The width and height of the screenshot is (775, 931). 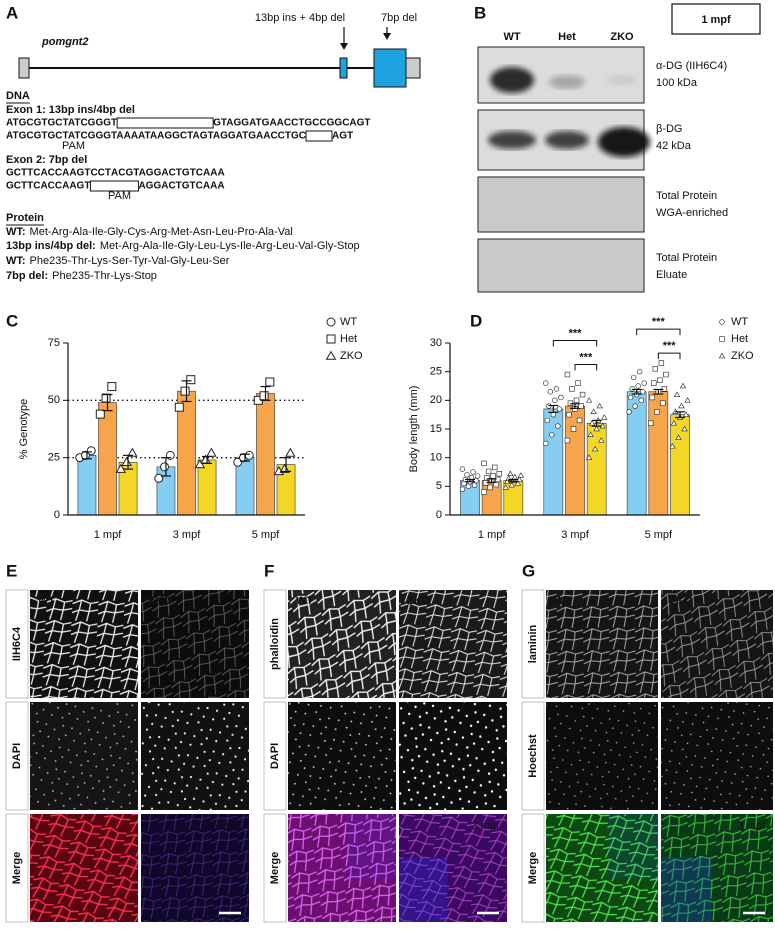 I want to click on section-heading: DNA, so click(x=18, y=96).